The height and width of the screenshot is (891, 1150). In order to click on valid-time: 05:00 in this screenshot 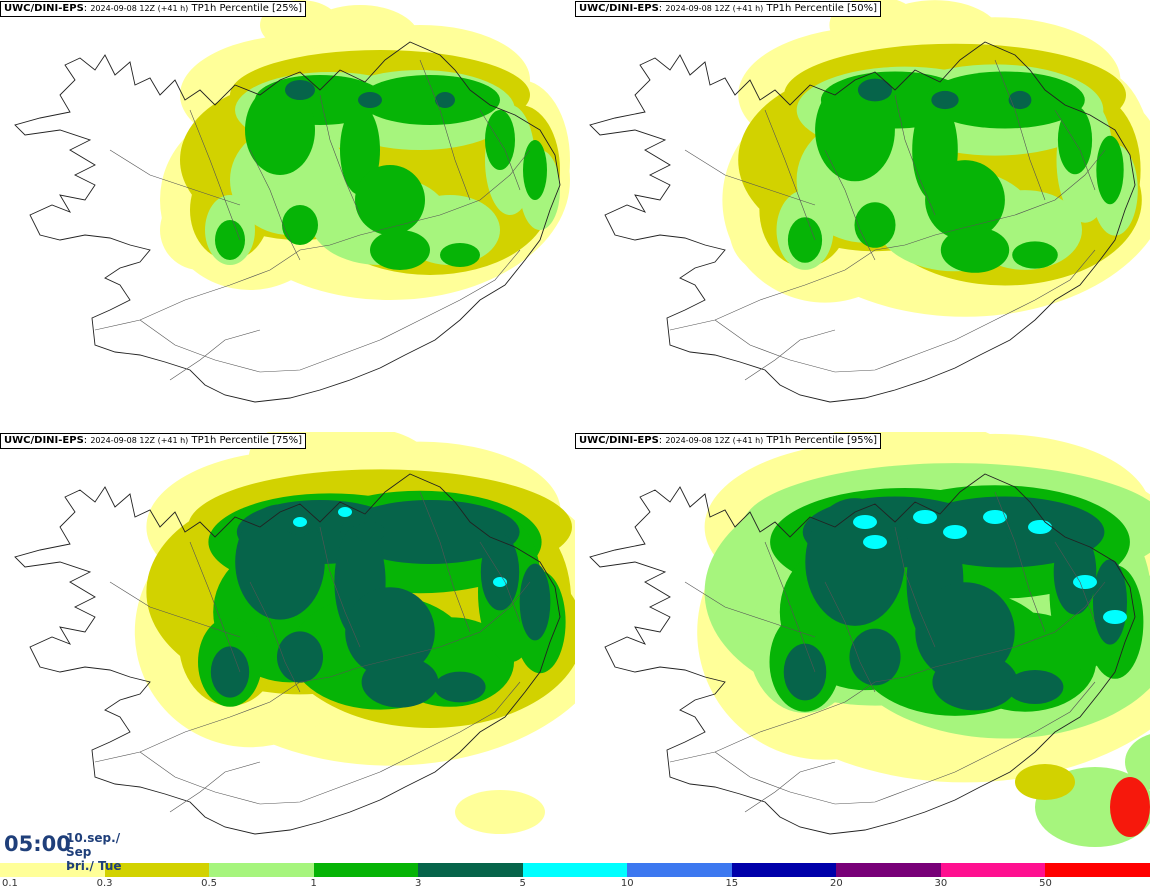, I will do `click(37, 844)`.